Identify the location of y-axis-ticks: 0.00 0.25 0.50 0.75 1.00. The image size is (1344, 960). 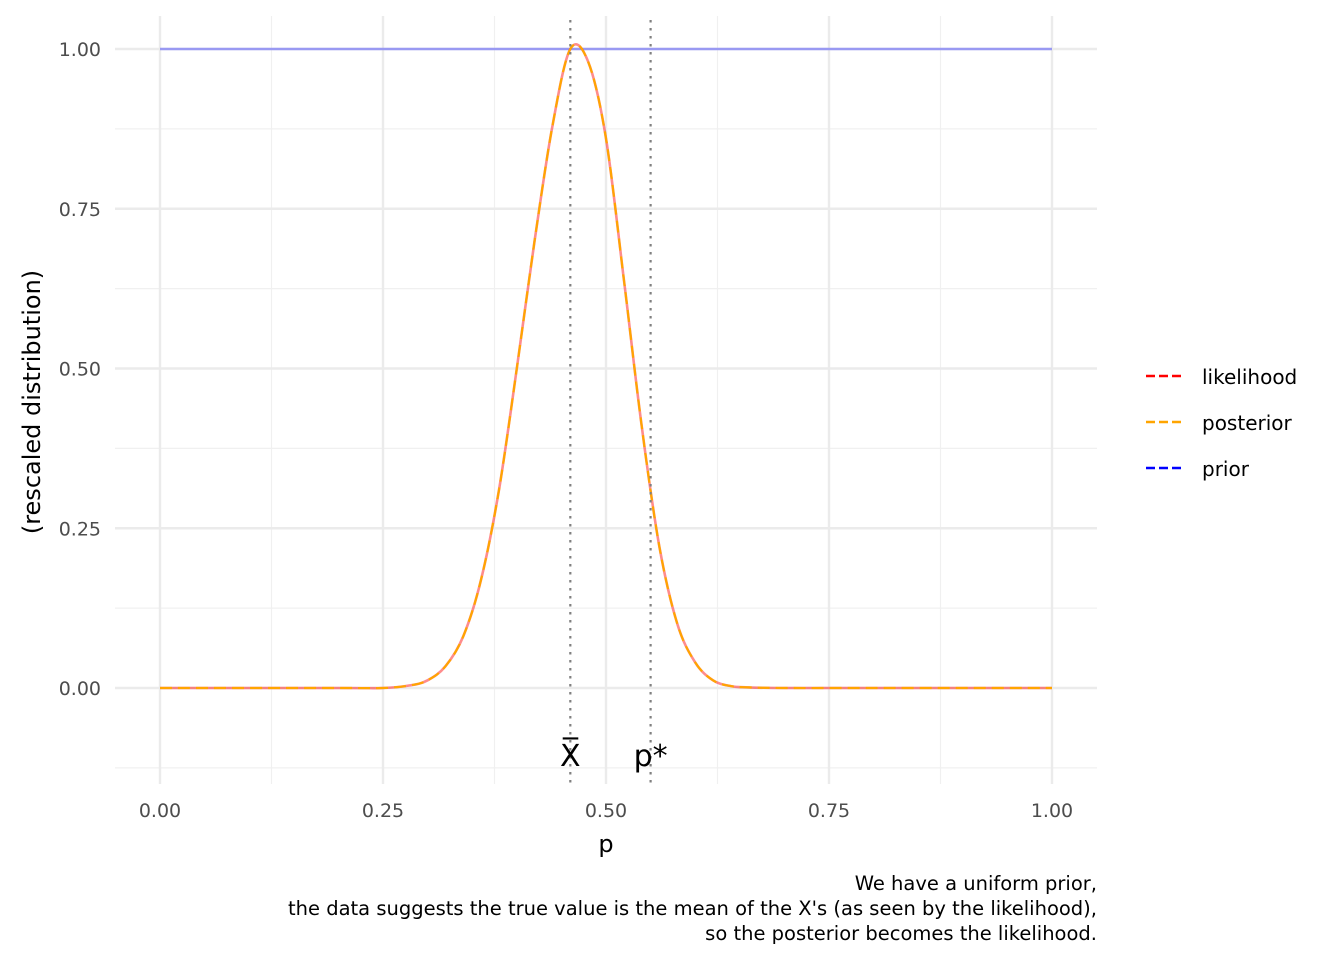
(80, 369).